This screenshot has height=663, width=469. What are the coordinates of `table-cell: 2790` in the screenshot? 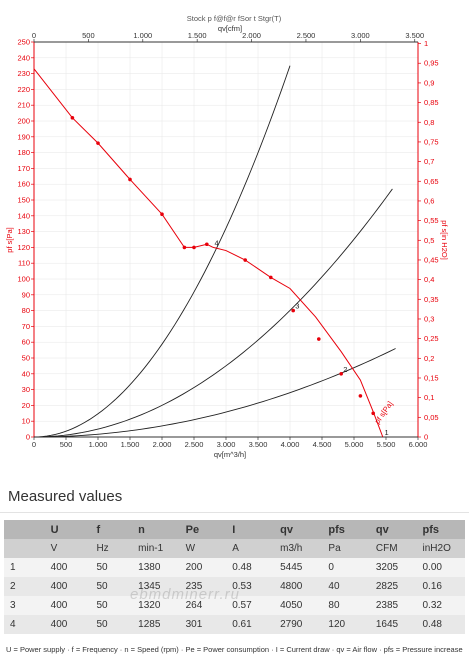 It's located at (298, 624).